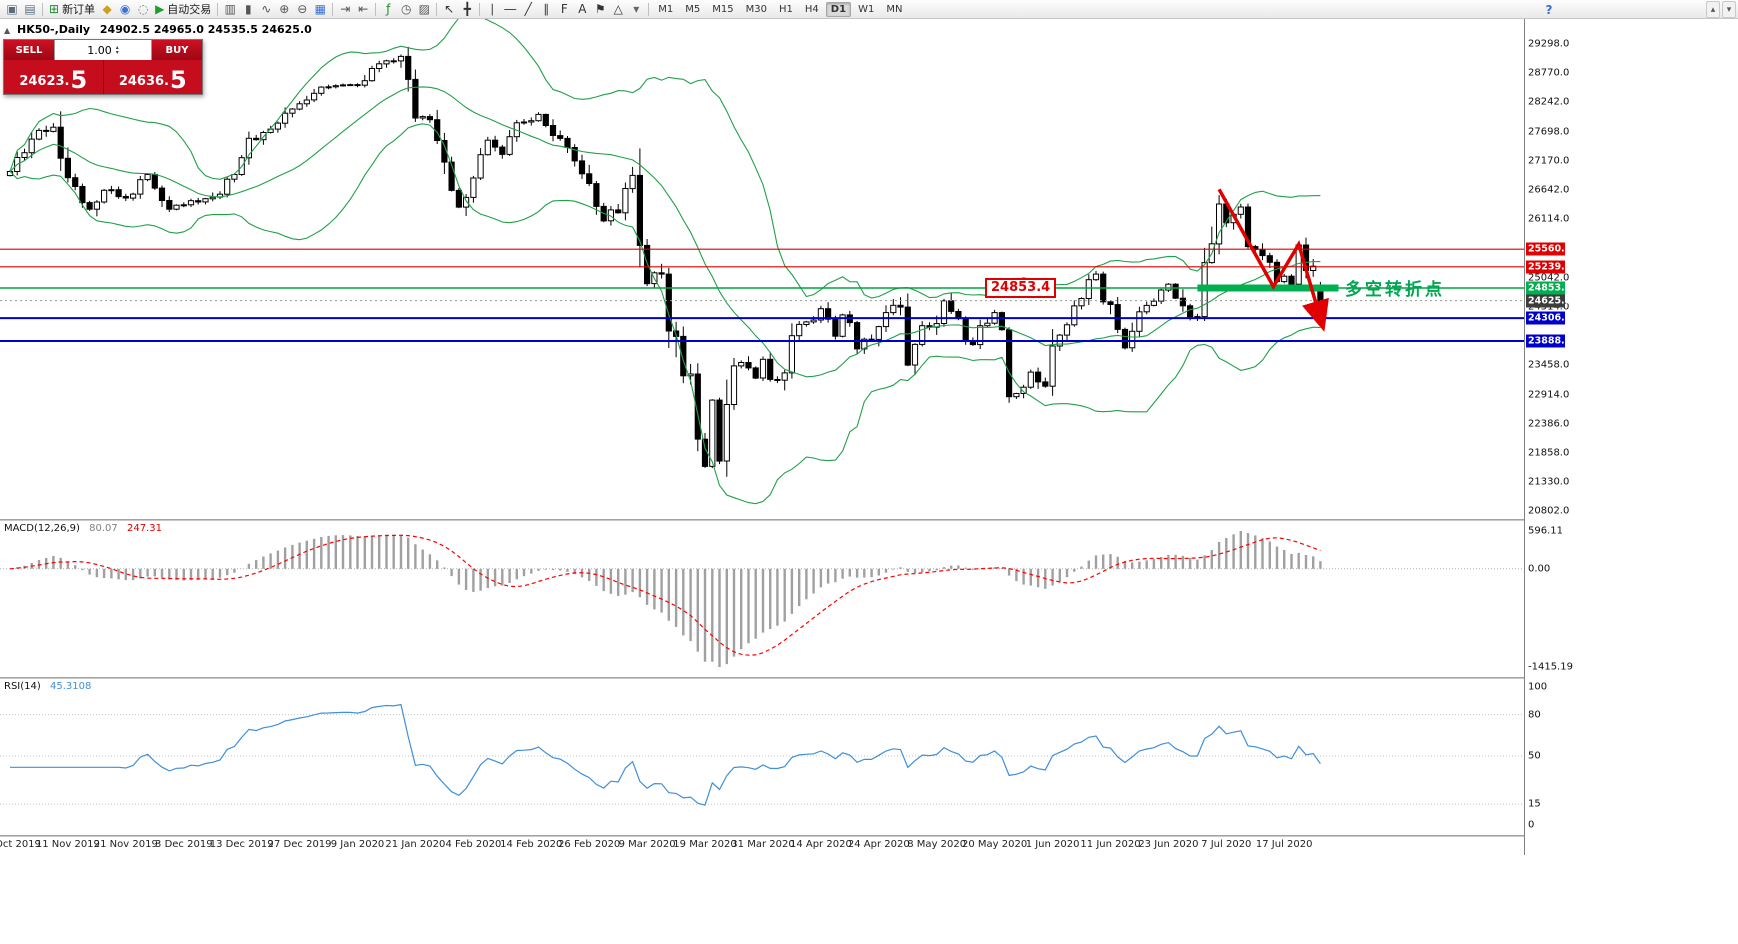  Describe the element at coordinates (666, 9) in the screenshot. I see `timeframe-m1-button: M1` at that location.